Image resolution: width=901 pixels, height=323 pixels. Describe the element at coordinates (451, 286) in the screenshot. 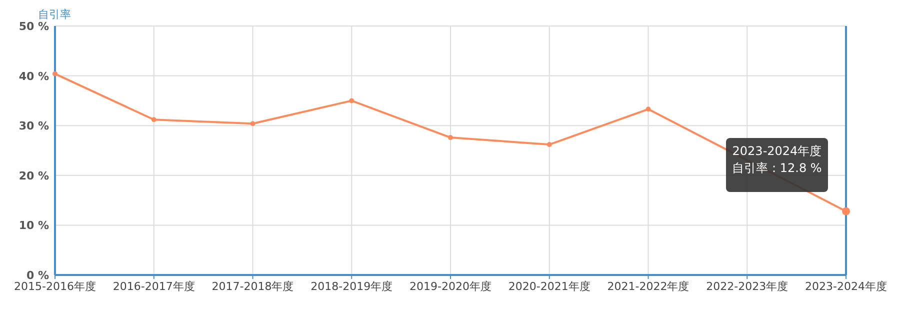

I see `x-tick-label: 2019-2020年度` at that location.